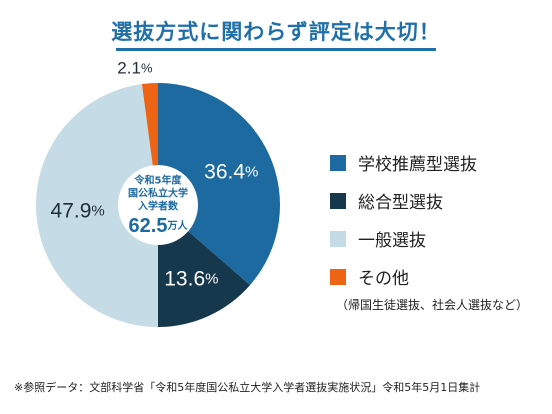 The image size is (552, 414). Describe the element at coordinates (158, 193) in the screenshot. I see `center-line-2: 国公私立大学` at that location.